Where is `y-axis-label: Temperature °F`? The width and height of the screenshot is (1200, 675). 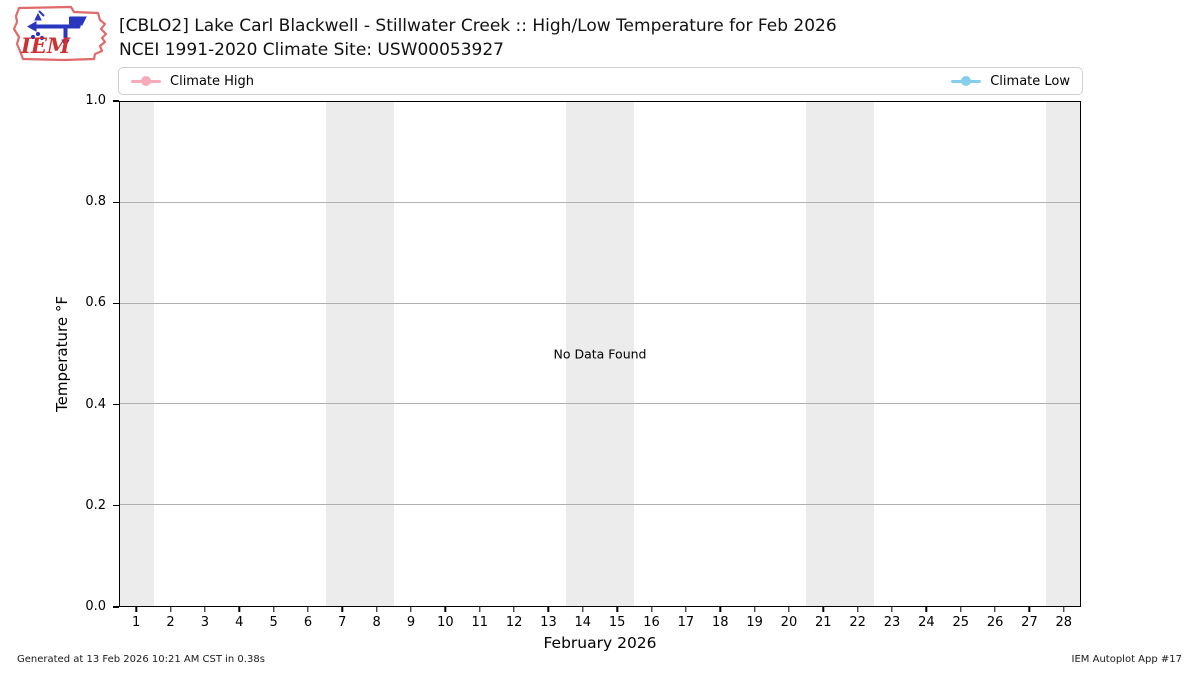 y-axis-label: Temperature °F is located at coordinates (62, 354).